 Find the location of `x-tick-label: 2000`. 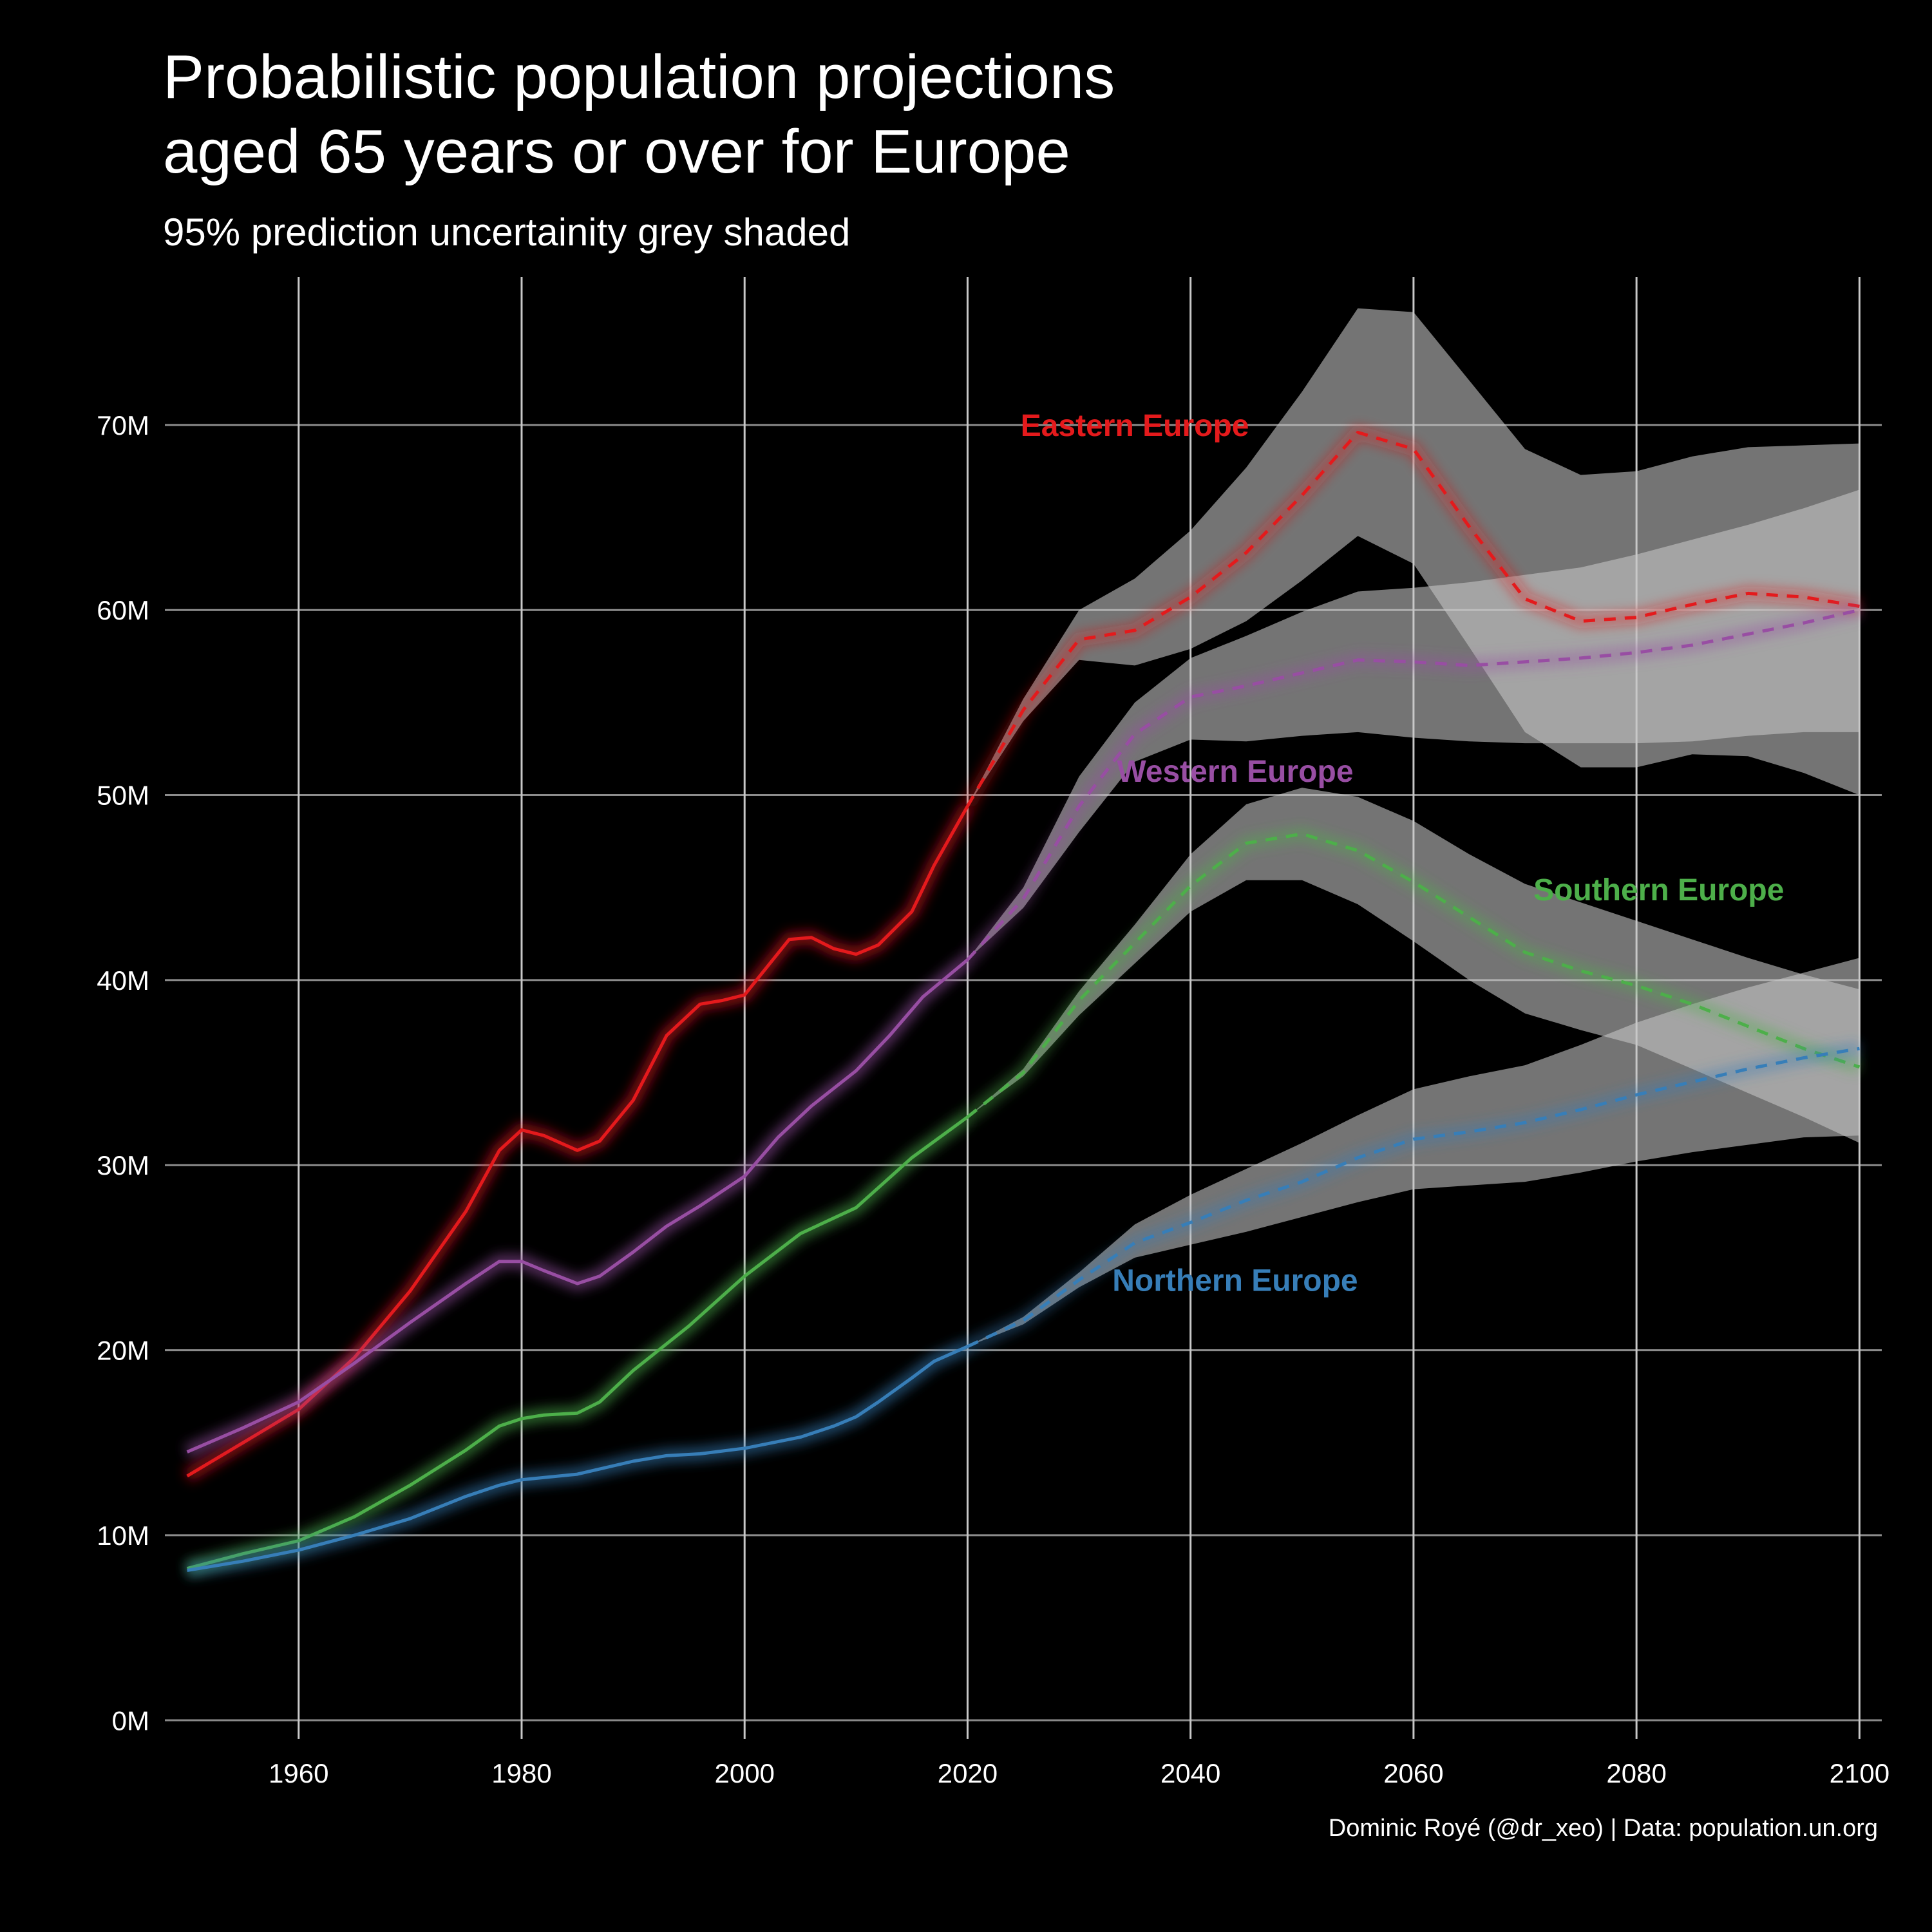

x-tick-label: 2000 is located at coordinates (744, 1773).